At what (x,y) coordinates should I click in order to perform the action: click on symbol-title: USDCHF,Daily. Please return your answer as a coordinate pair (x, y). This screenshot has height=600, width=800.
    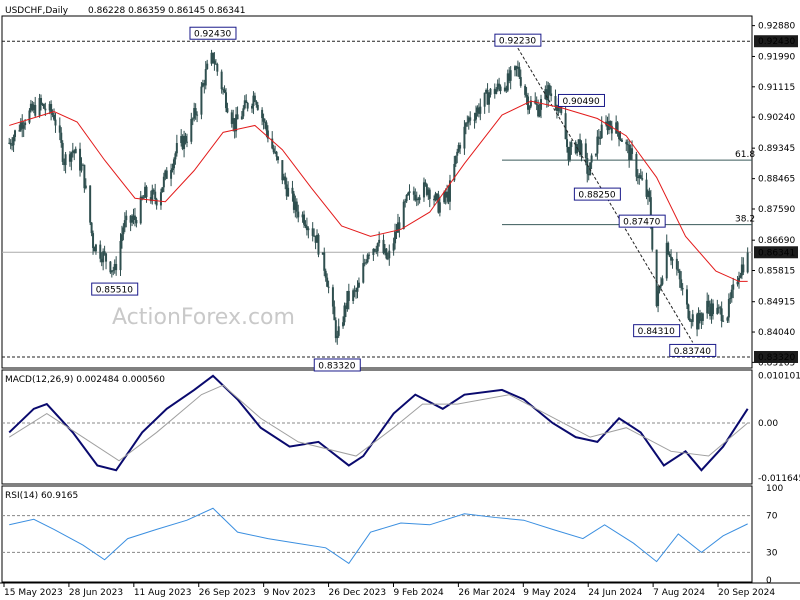
    Looking at the image, I should click on (37, 11).